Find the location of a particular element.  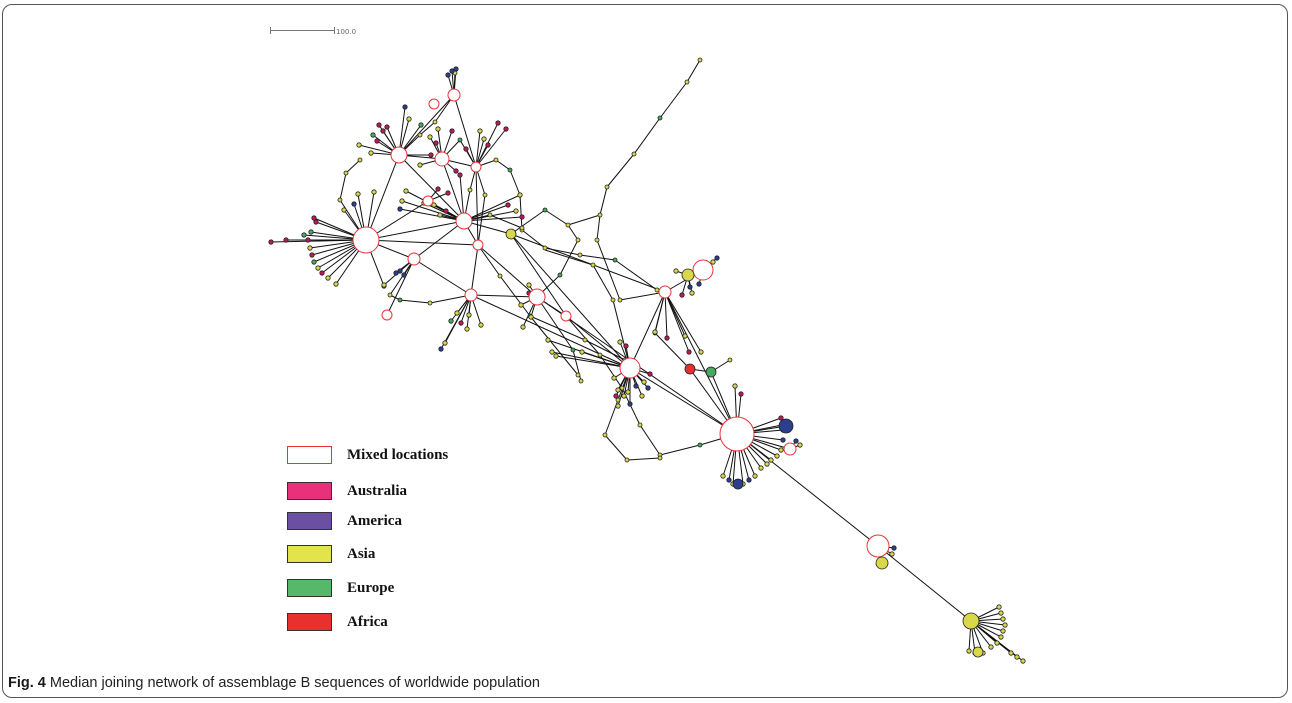

legend-swatch-australia is located at coordinates (309, 491).